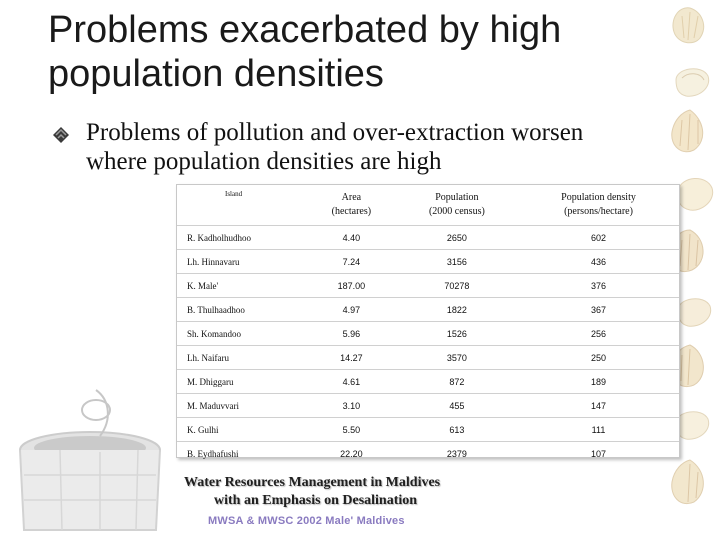 The height and width of the screenshot is (540, 720). What do you see at coordinates (242, 357) in the screenshot?
I see `cell-island: Lh. Naifaru` at bounding box center [242, 357].